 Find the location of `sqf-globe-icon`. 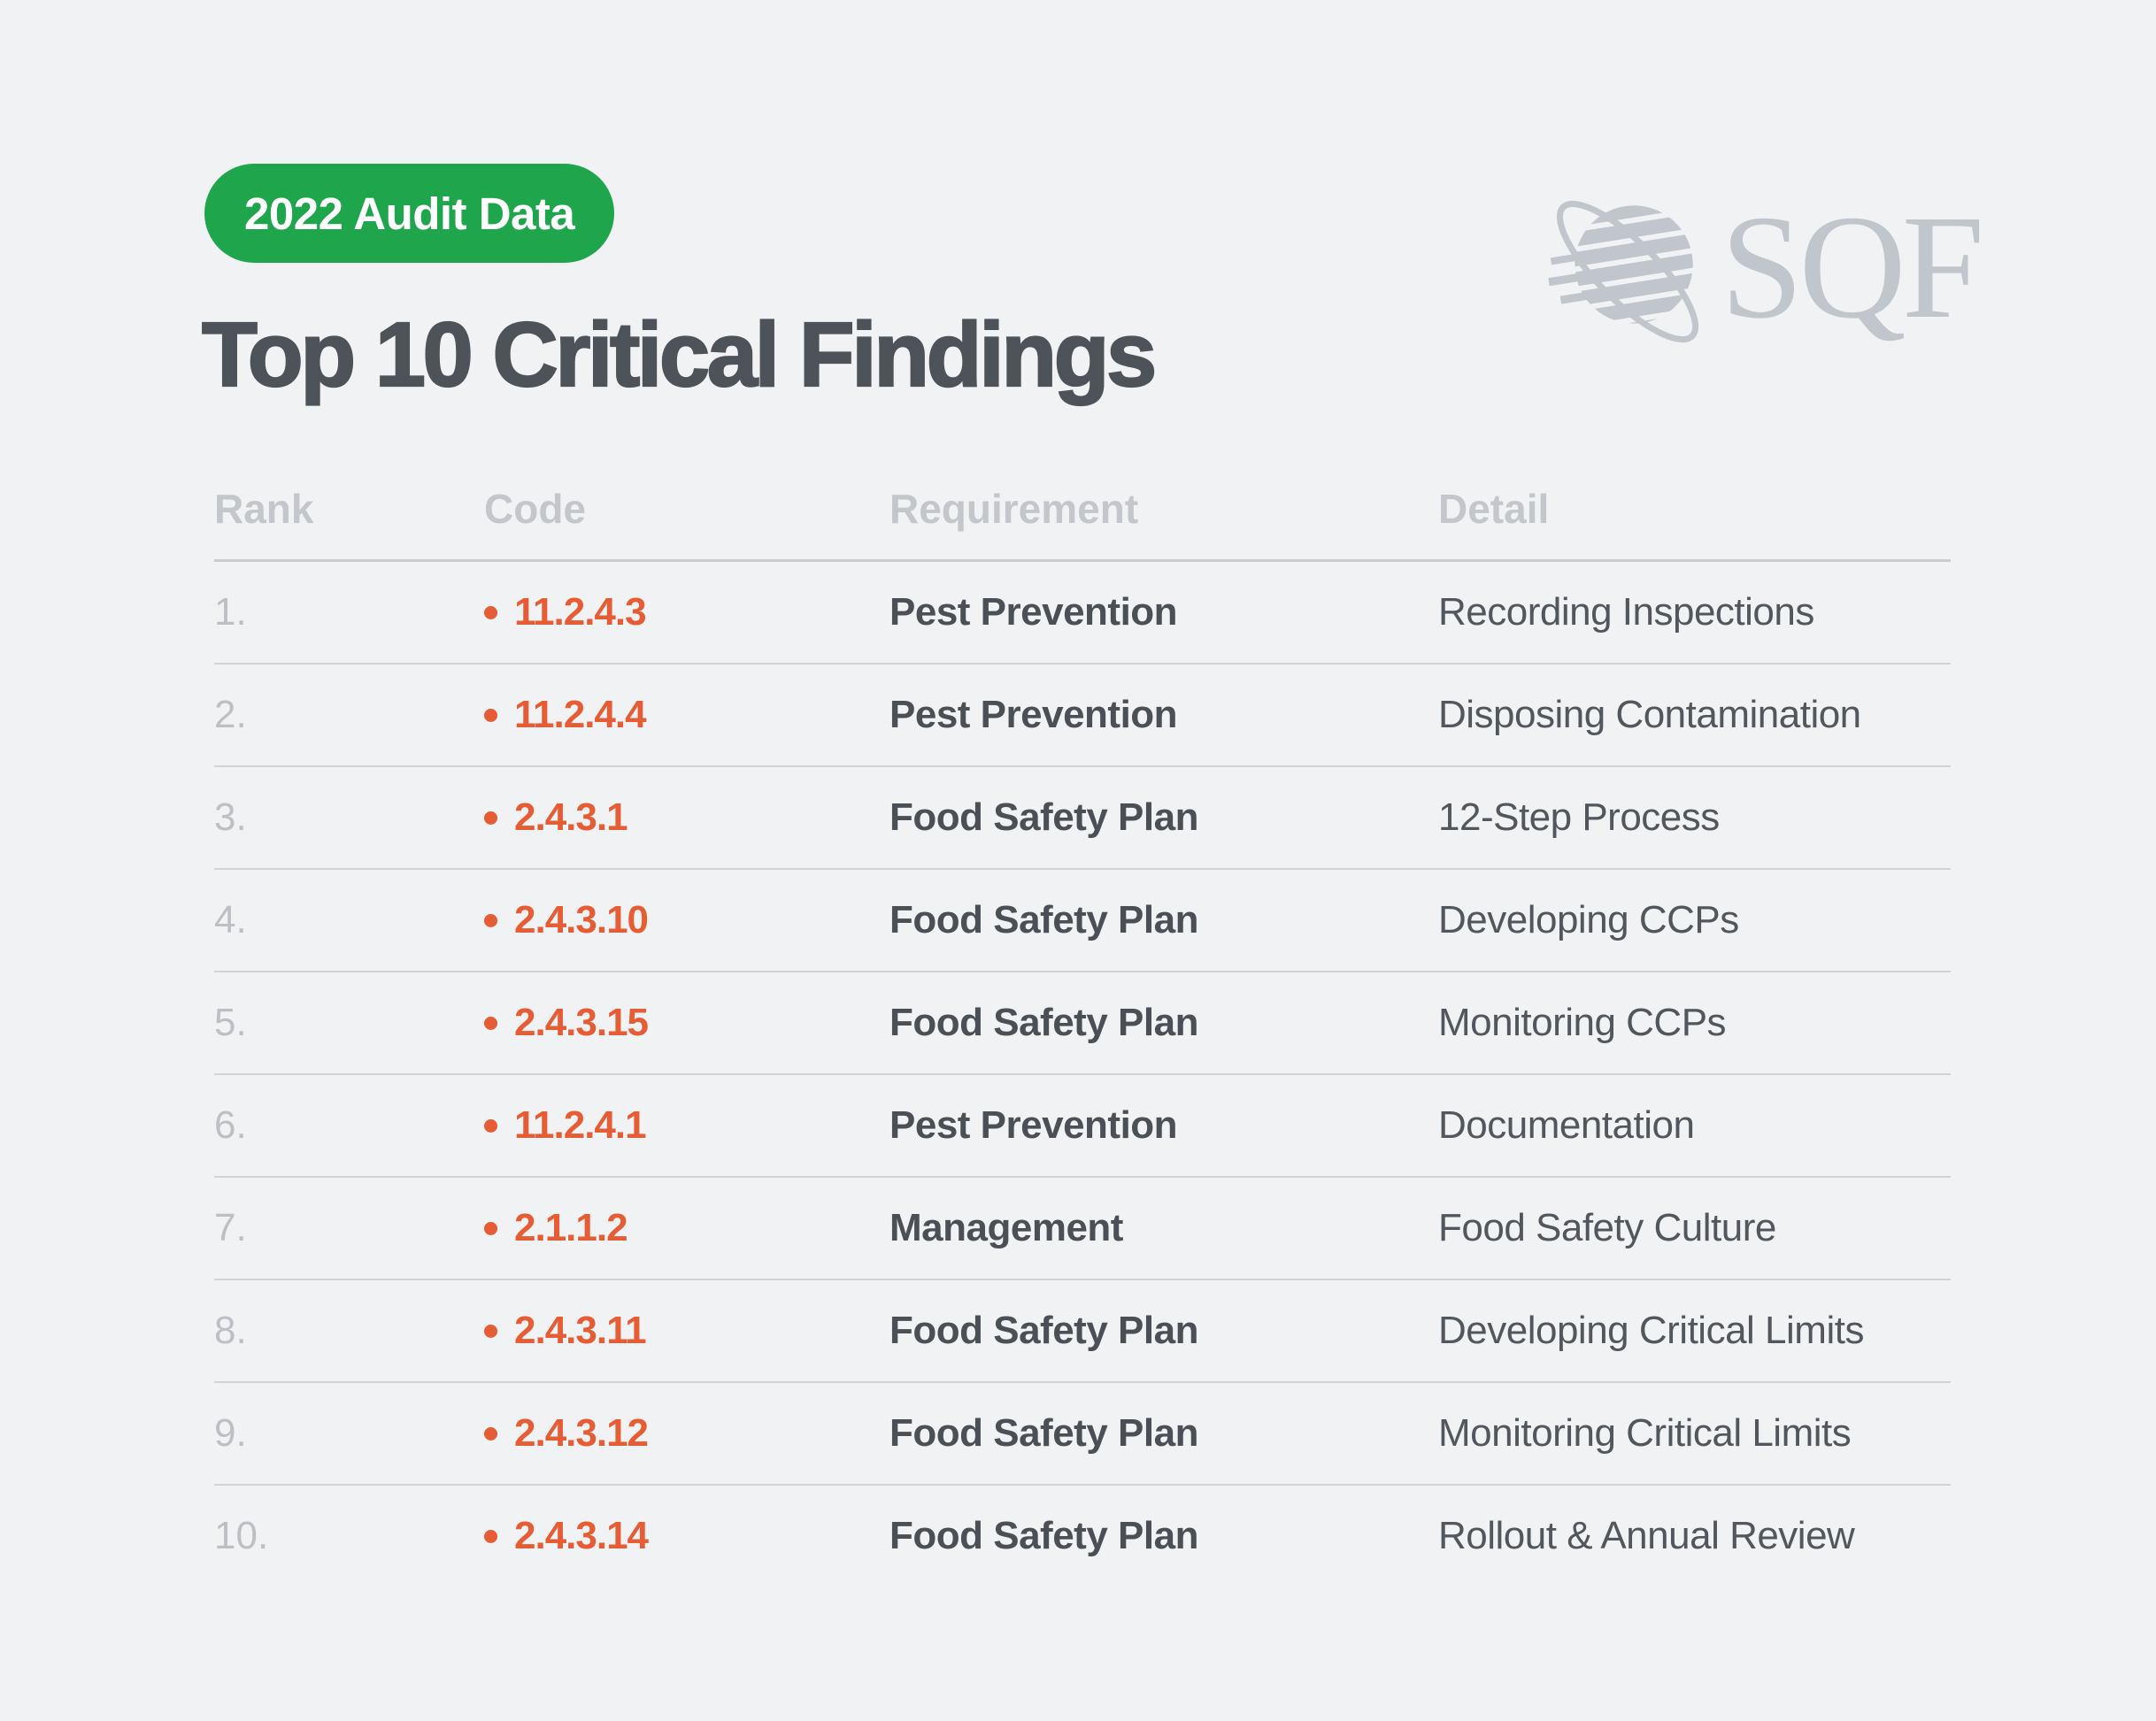

sqf-globe-icon is located at coordinates (1625, 270).